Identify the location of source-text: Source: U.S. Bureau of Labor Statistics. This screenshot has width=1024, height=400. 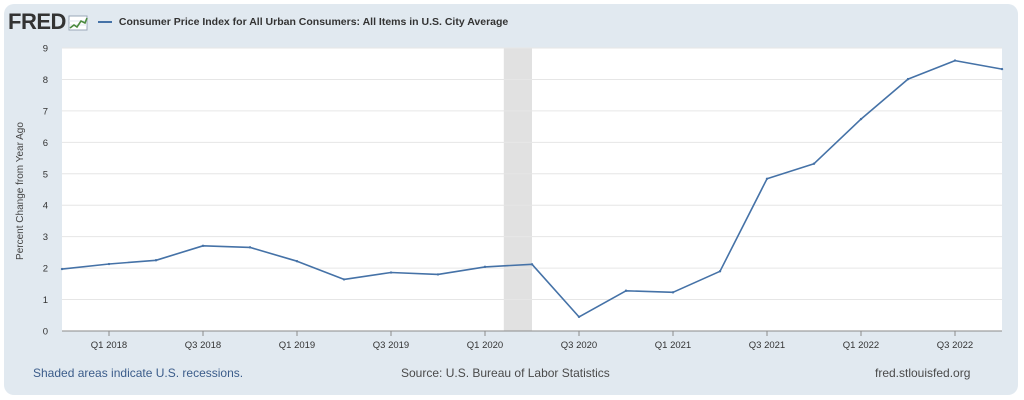
(505, 373).